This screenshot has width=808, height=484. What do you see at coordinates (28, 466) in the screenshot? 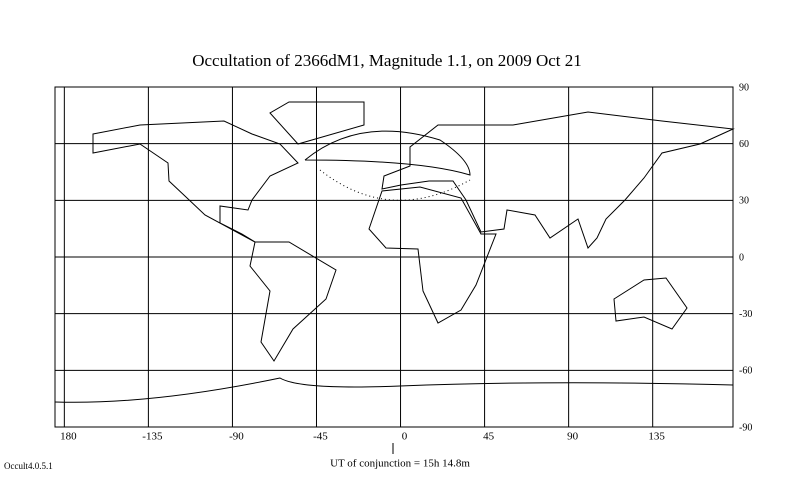
I see `version: Occult4.0.5.1` at bounding box center [28, 466].